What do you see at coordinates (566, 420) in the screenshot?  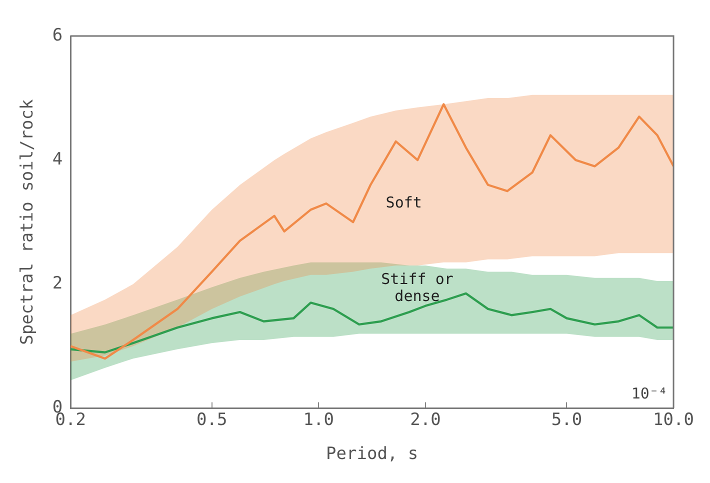 I see `x-tick-label: 5.0` at bounding box center [566, 420].